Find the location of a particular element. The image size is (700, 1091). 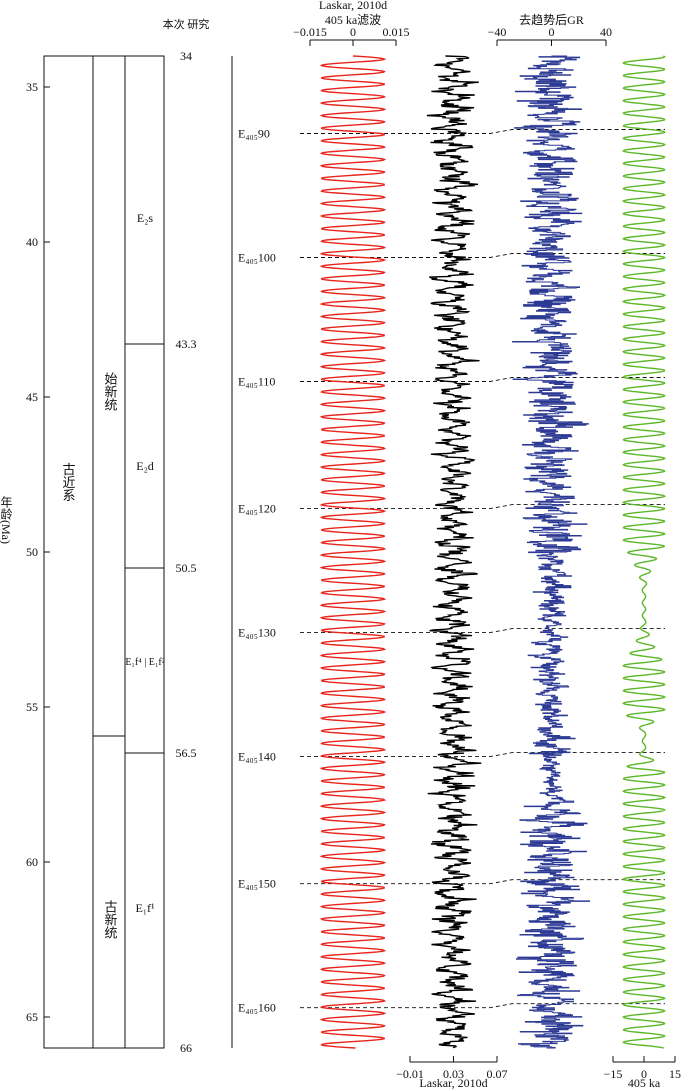

series-label: 始新统 is located at coordinates (110, 392).